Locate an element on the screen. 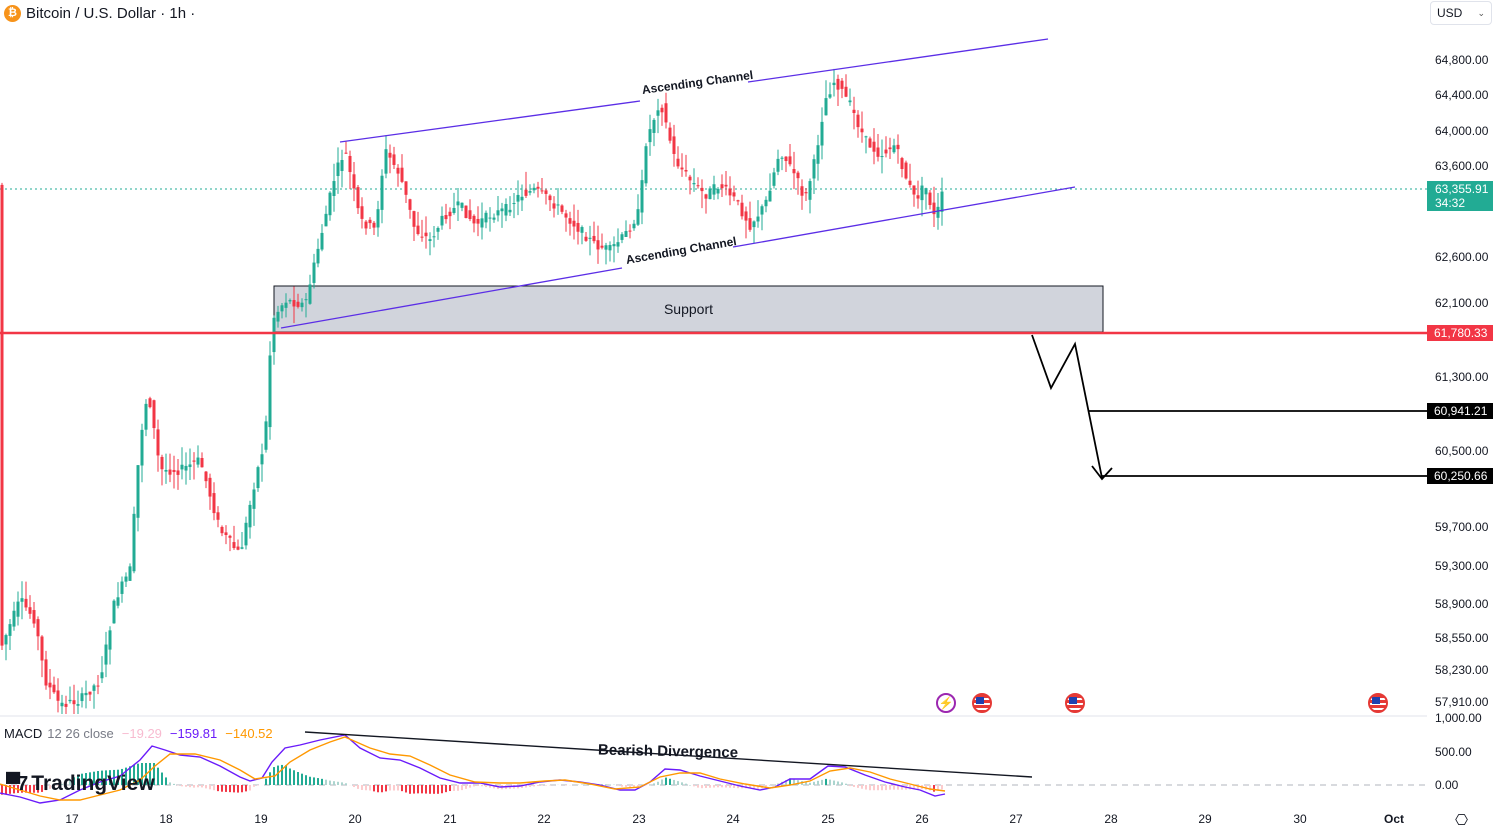 This screenshot has width=1495, height=829. divergence-line is located at coordinates (668, 754).